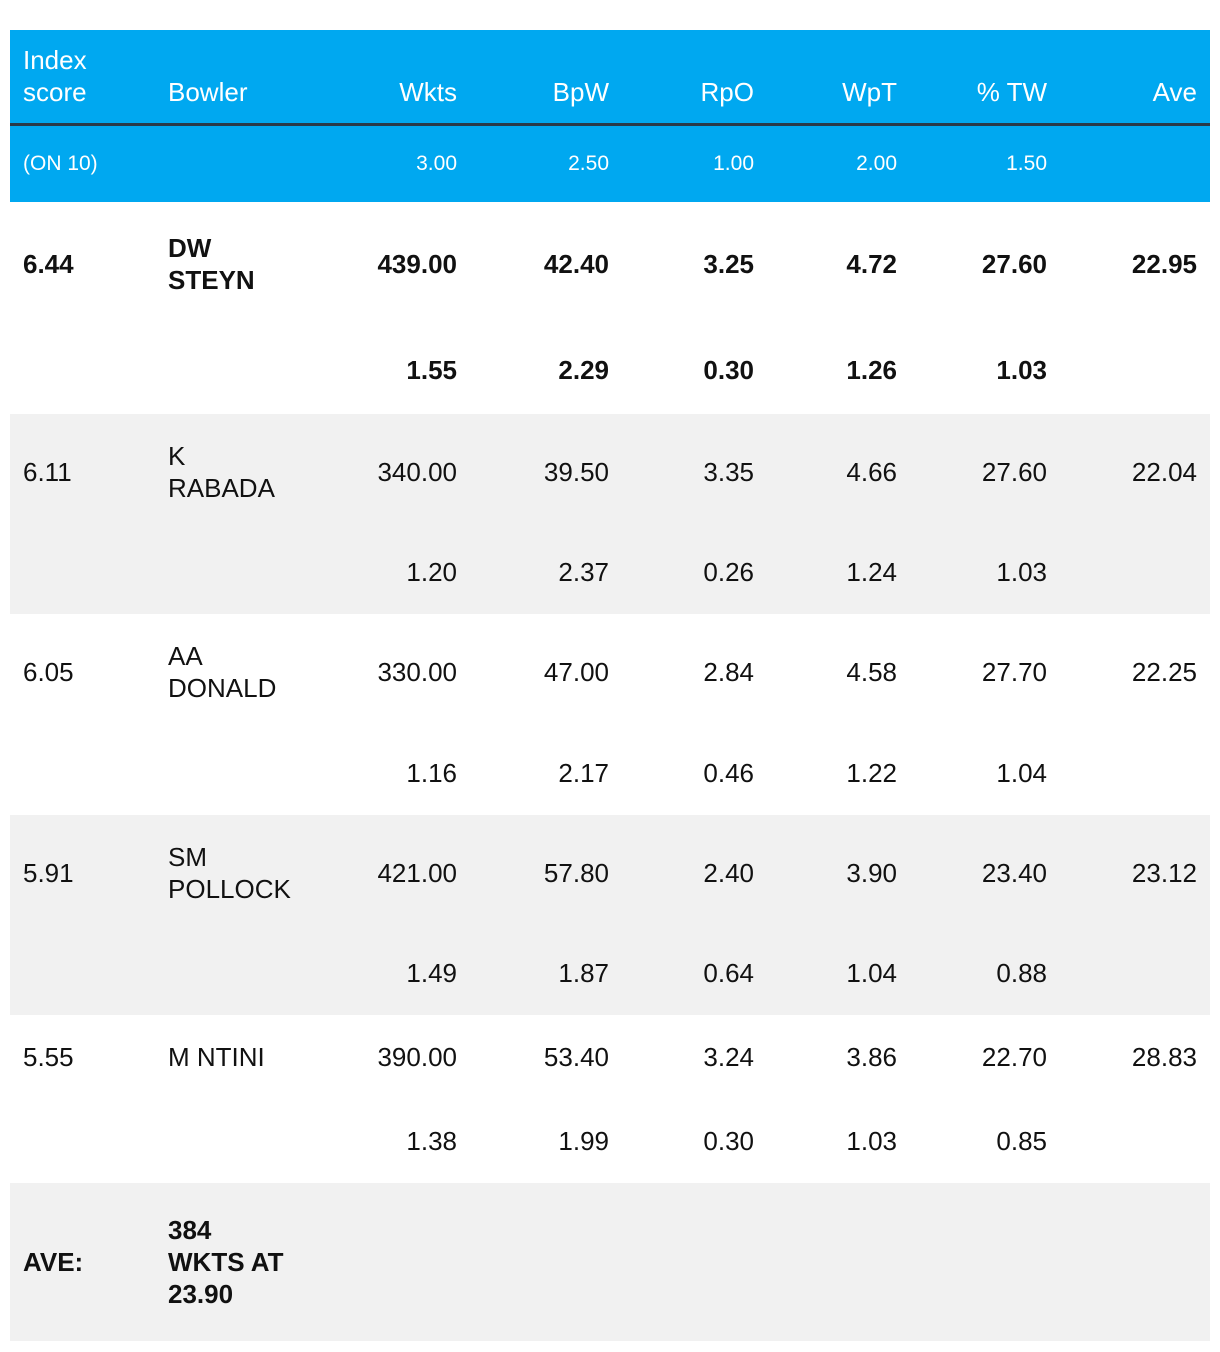 Image resolution: width=1220 pixels, height=1352 pixels. I want to click on weight-rpo: 1.00, so click(733, 163).